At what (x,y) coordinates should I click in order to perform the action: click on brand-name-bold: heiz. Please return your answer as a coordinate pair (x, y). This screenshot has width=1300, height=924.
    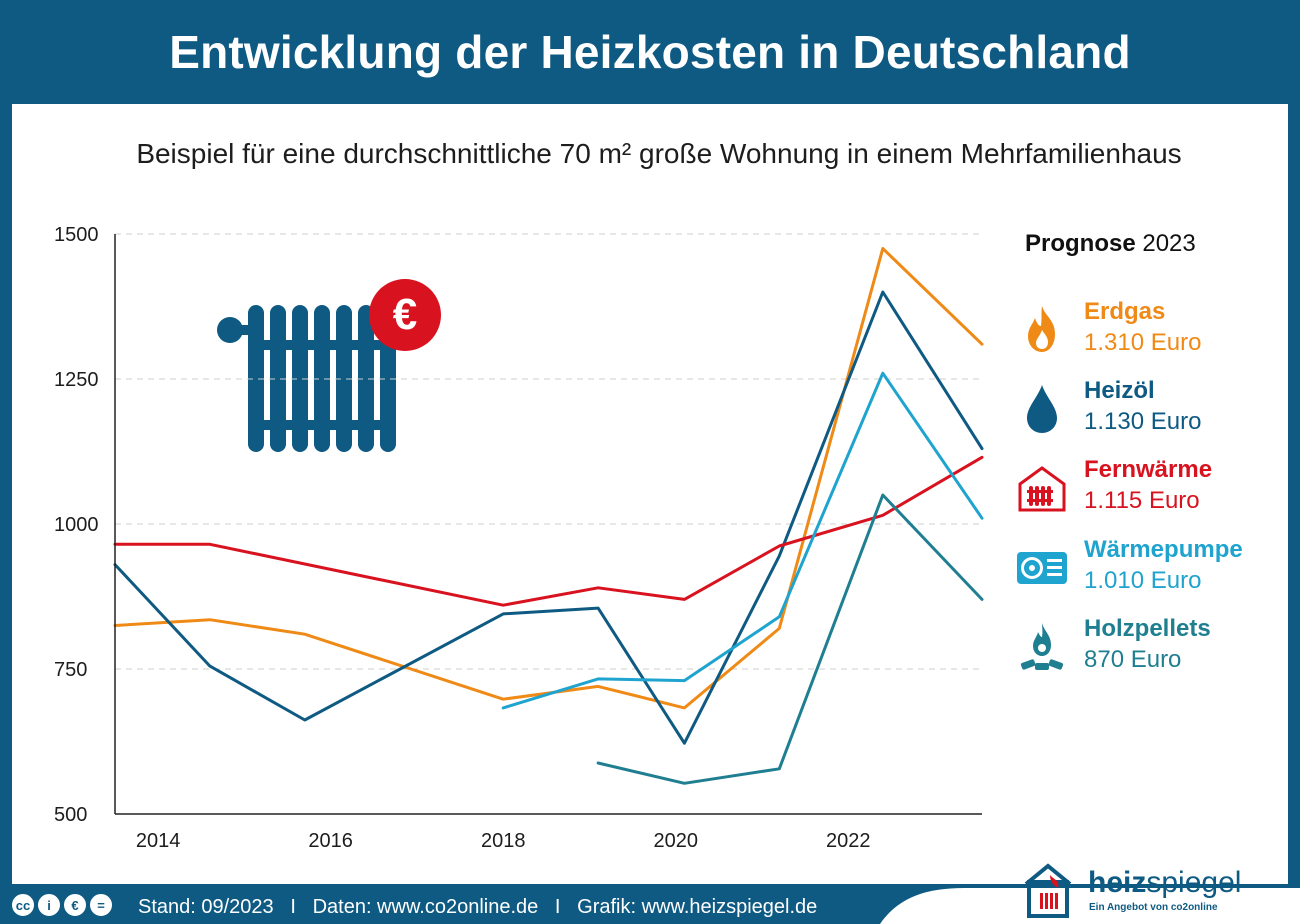
    Looking at the image, I should click on (1117, 882).